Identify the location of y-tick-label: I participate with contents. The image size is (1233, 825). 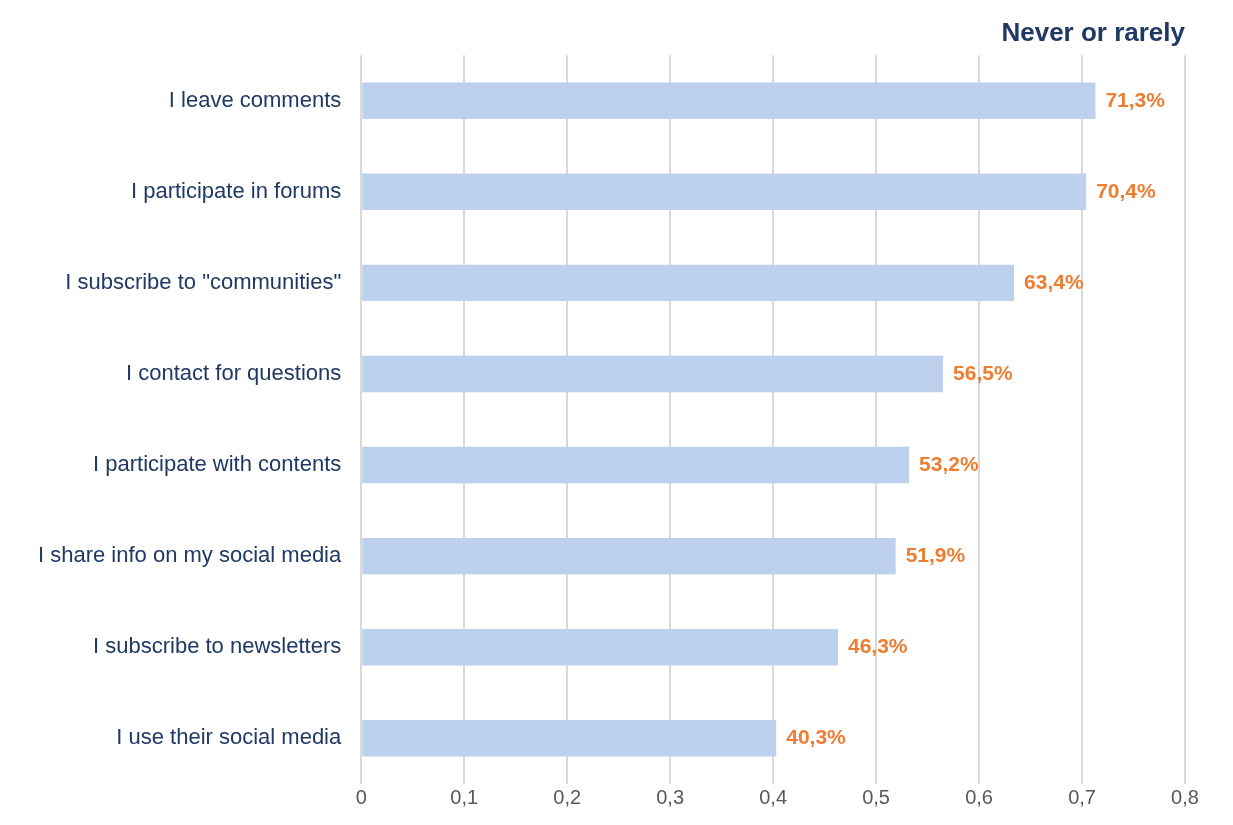
(217, 464).